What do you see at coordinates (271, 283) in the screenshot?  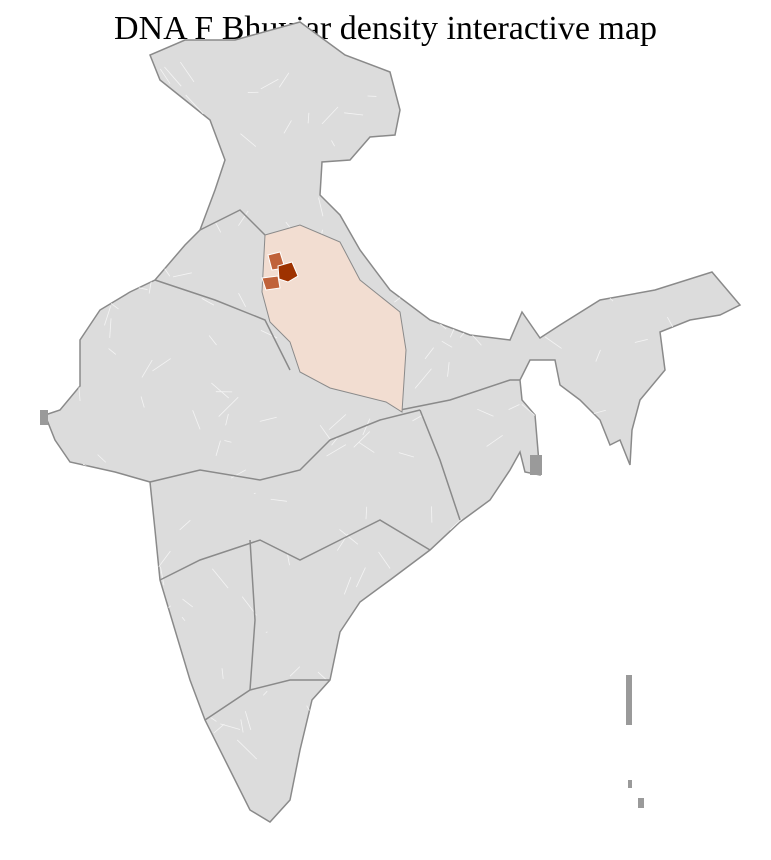 I see `district-medium-density` at bounding box center [271, 283].